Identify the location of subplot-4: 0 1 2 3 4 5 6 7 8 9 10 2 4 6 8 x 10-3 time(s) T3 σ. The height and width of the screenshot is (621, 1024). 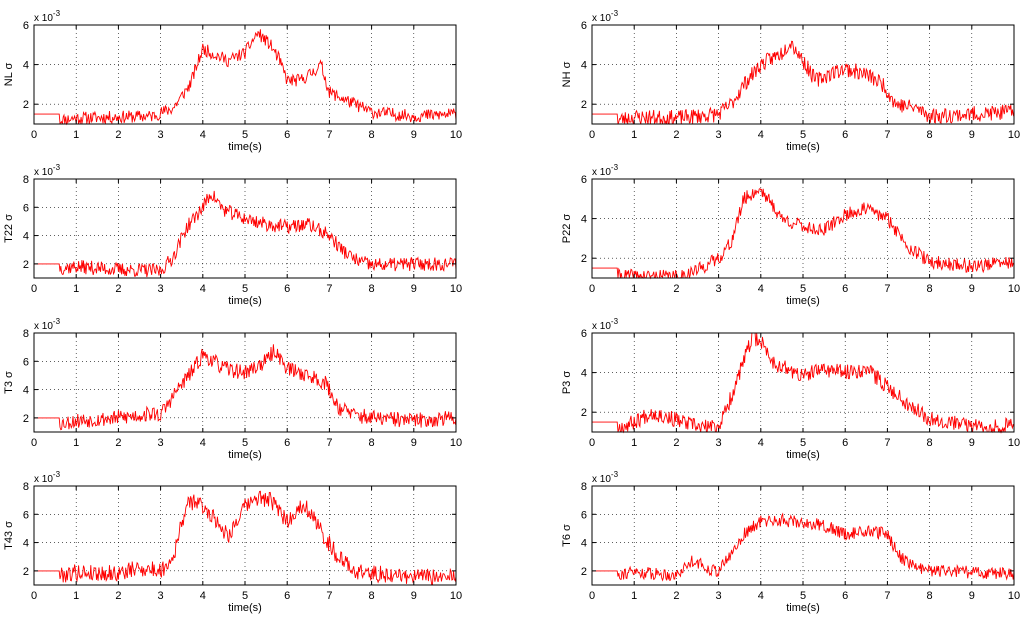
(232, 389).